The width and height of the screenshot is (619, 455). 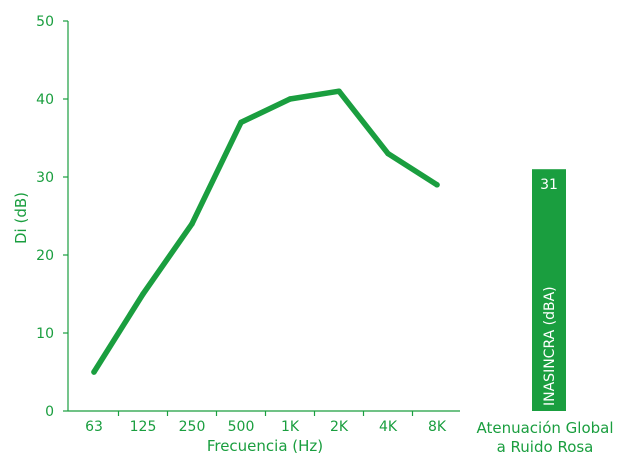 What do you see at coordinates (45, 256) in the screenshot?
I see `y-tick-label: 20` at bounding box center [45, 256].